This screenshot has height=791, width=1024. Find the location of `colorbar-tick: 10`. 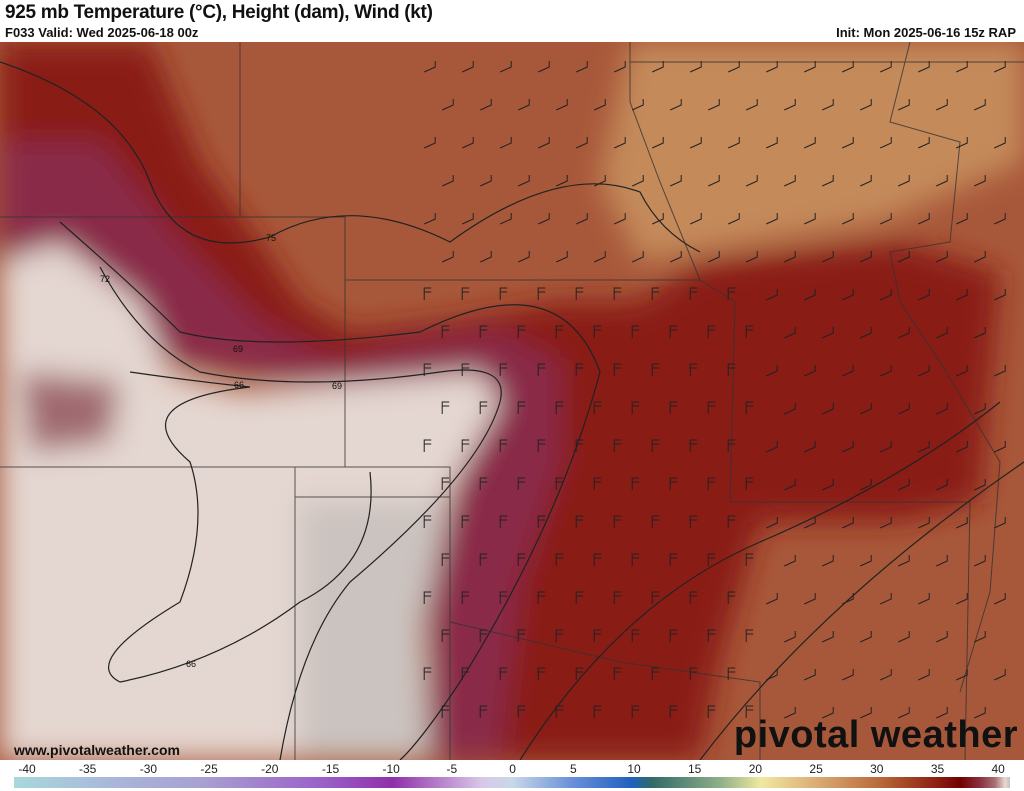

colorbar-tick: 10 is located at coordinates (634, 769).